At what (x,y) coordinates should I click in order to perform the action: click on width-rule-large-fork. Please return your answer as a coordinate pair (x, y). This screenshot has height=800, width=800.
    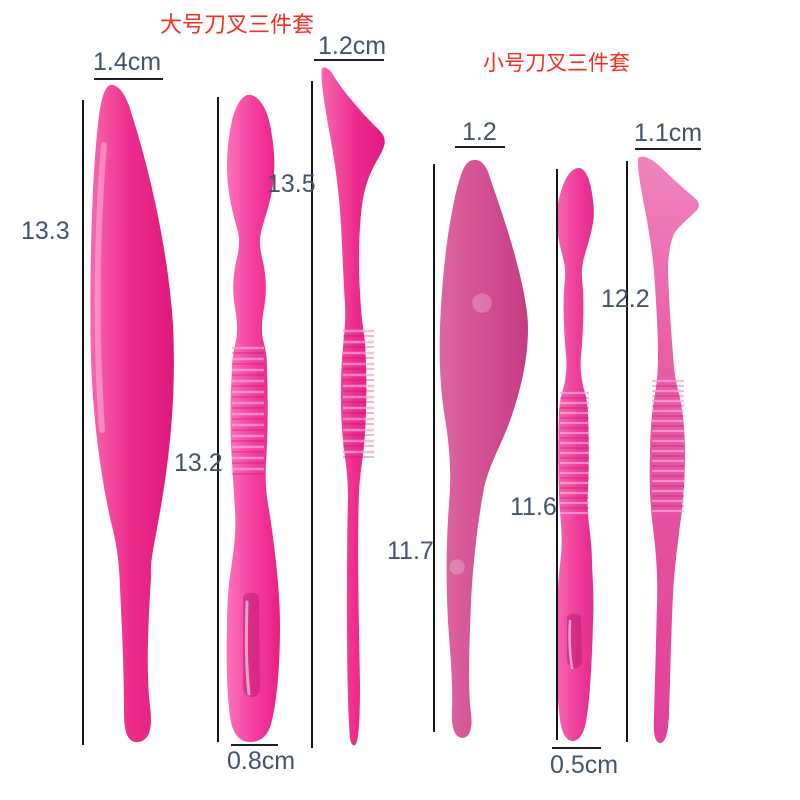
    Looking at the image, I should click on (254, 745).